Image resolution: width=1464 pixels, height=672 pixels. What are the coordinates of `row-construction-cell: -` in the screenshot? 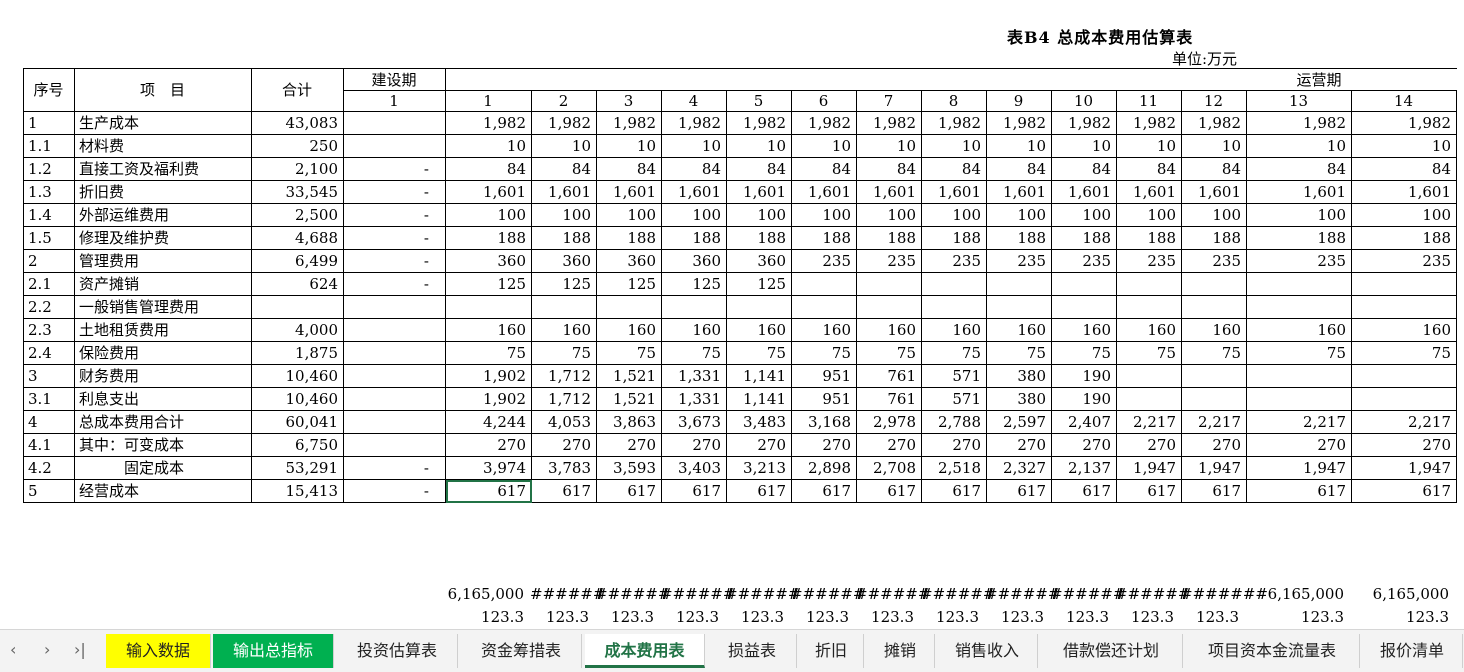 It's located at (394, 261).